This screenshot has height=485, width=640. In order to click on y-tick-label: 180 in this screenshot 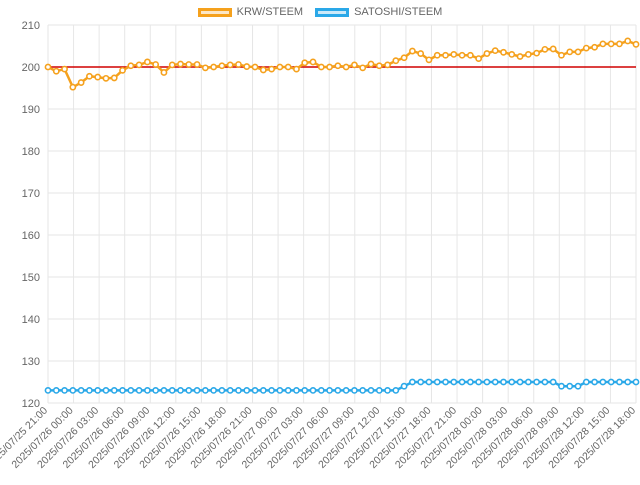, I will do `click(31, 152)`.